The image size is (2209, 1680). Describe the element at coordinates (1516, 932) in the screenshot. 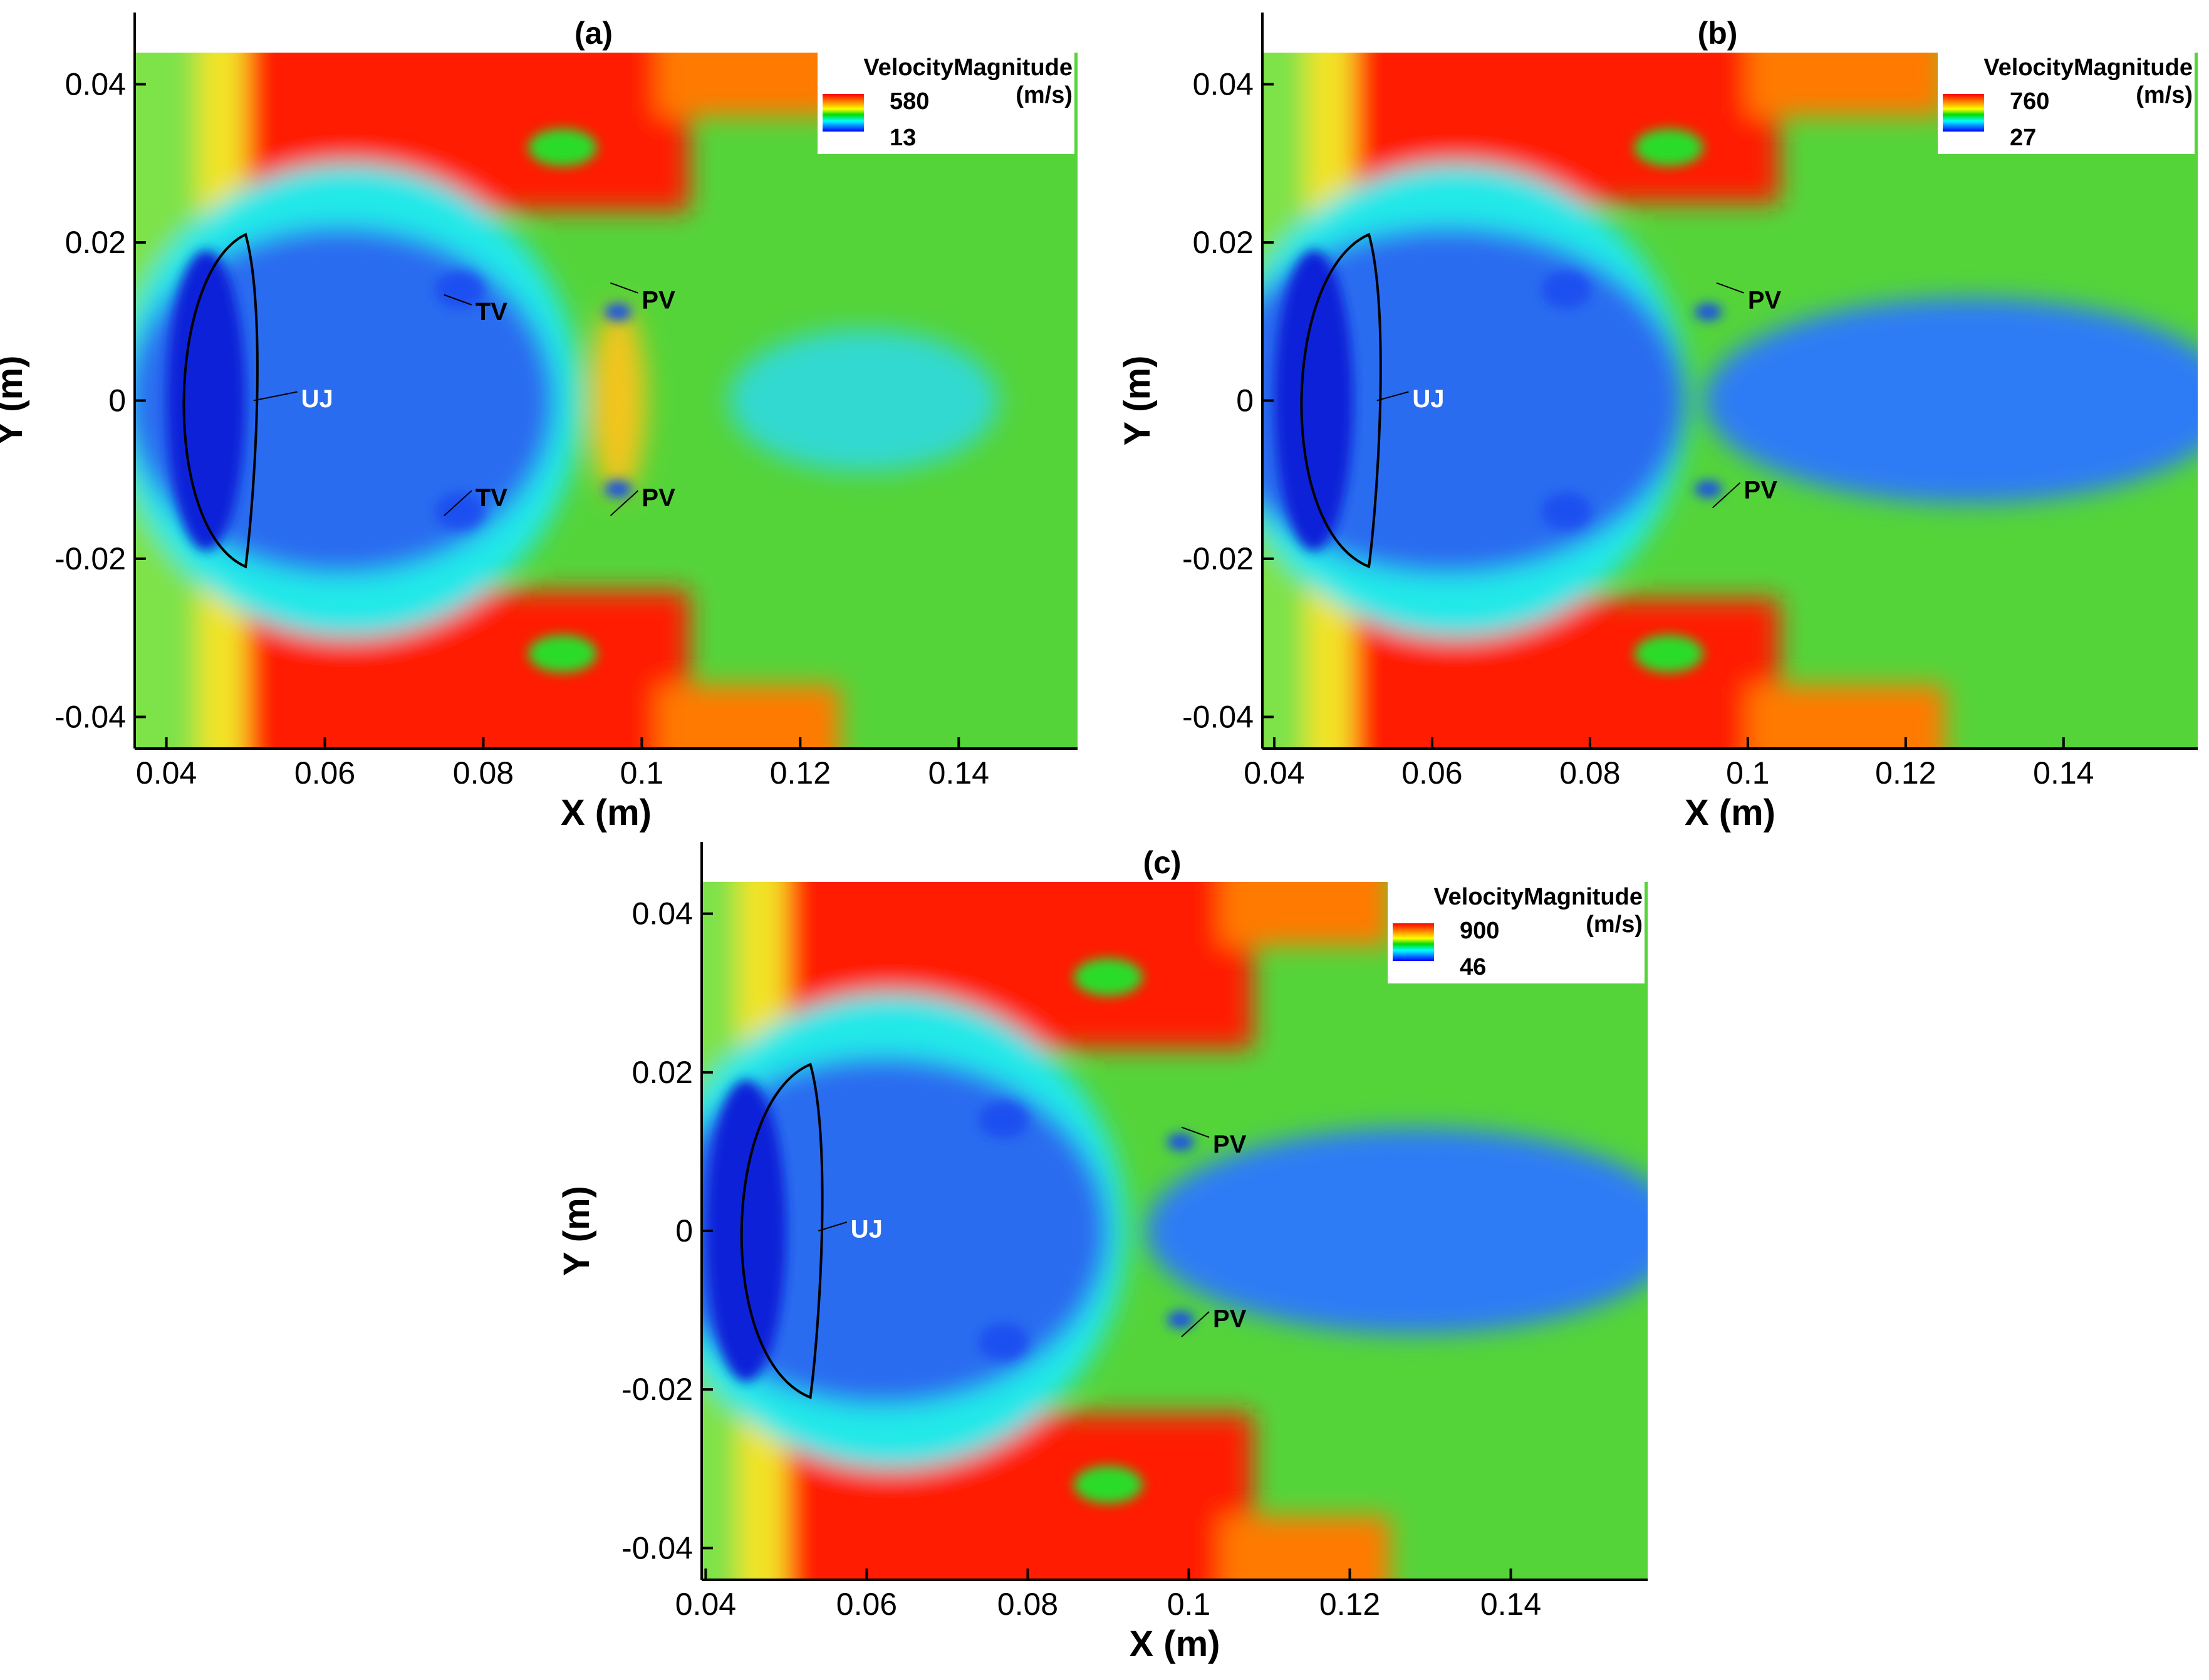

I see `colorbar-legend: VelocityMagnitude(m/s) 900 46` at that location.